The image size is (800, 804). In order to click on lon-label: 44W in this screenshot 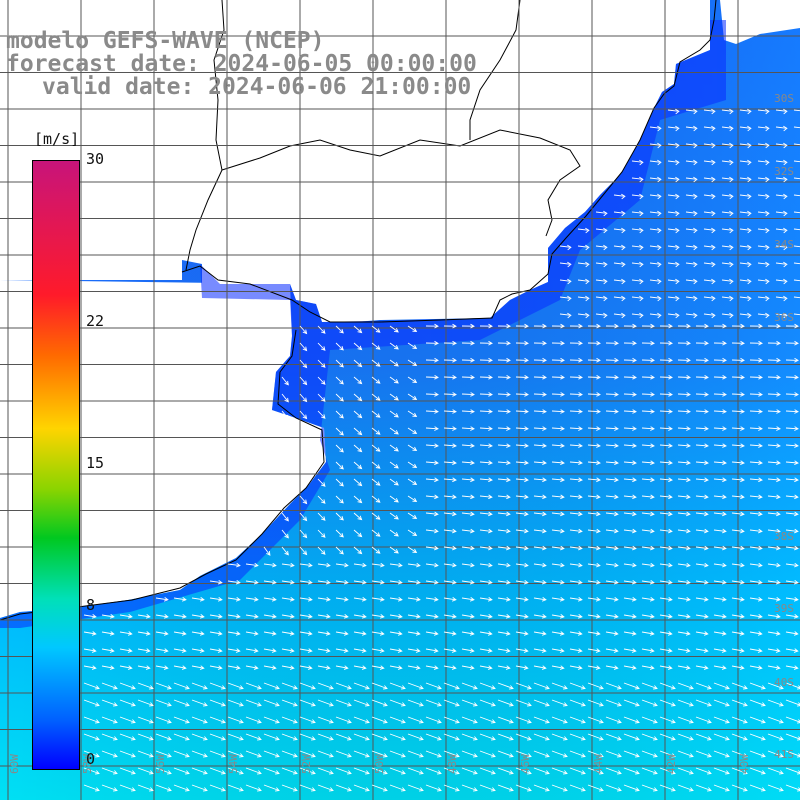, I will do `click(598, 764)`.